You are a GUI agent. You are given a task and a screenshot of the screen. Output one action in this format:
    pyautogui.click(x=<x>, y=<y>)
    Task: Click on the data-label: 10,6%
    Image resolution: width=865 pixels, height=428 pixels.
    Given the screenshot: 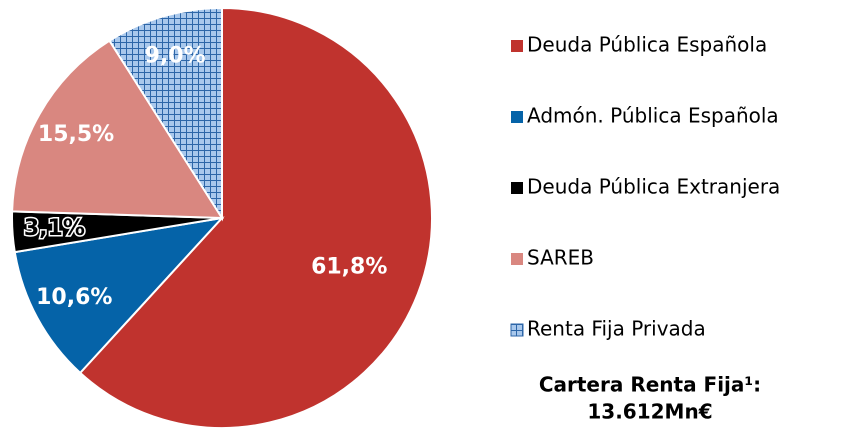 What is the action you would take?
    pyautogui.click(x=74, y=297)
    